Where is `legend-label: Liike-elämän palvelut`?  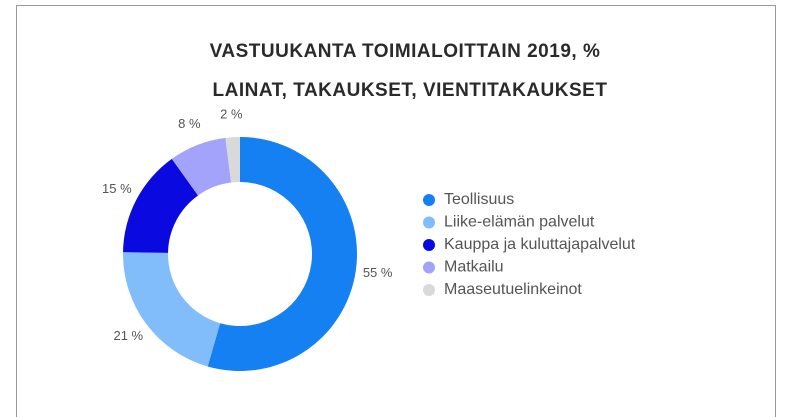 legend-label: Liike-elämän palvelut is located at coordinates (519, 222).